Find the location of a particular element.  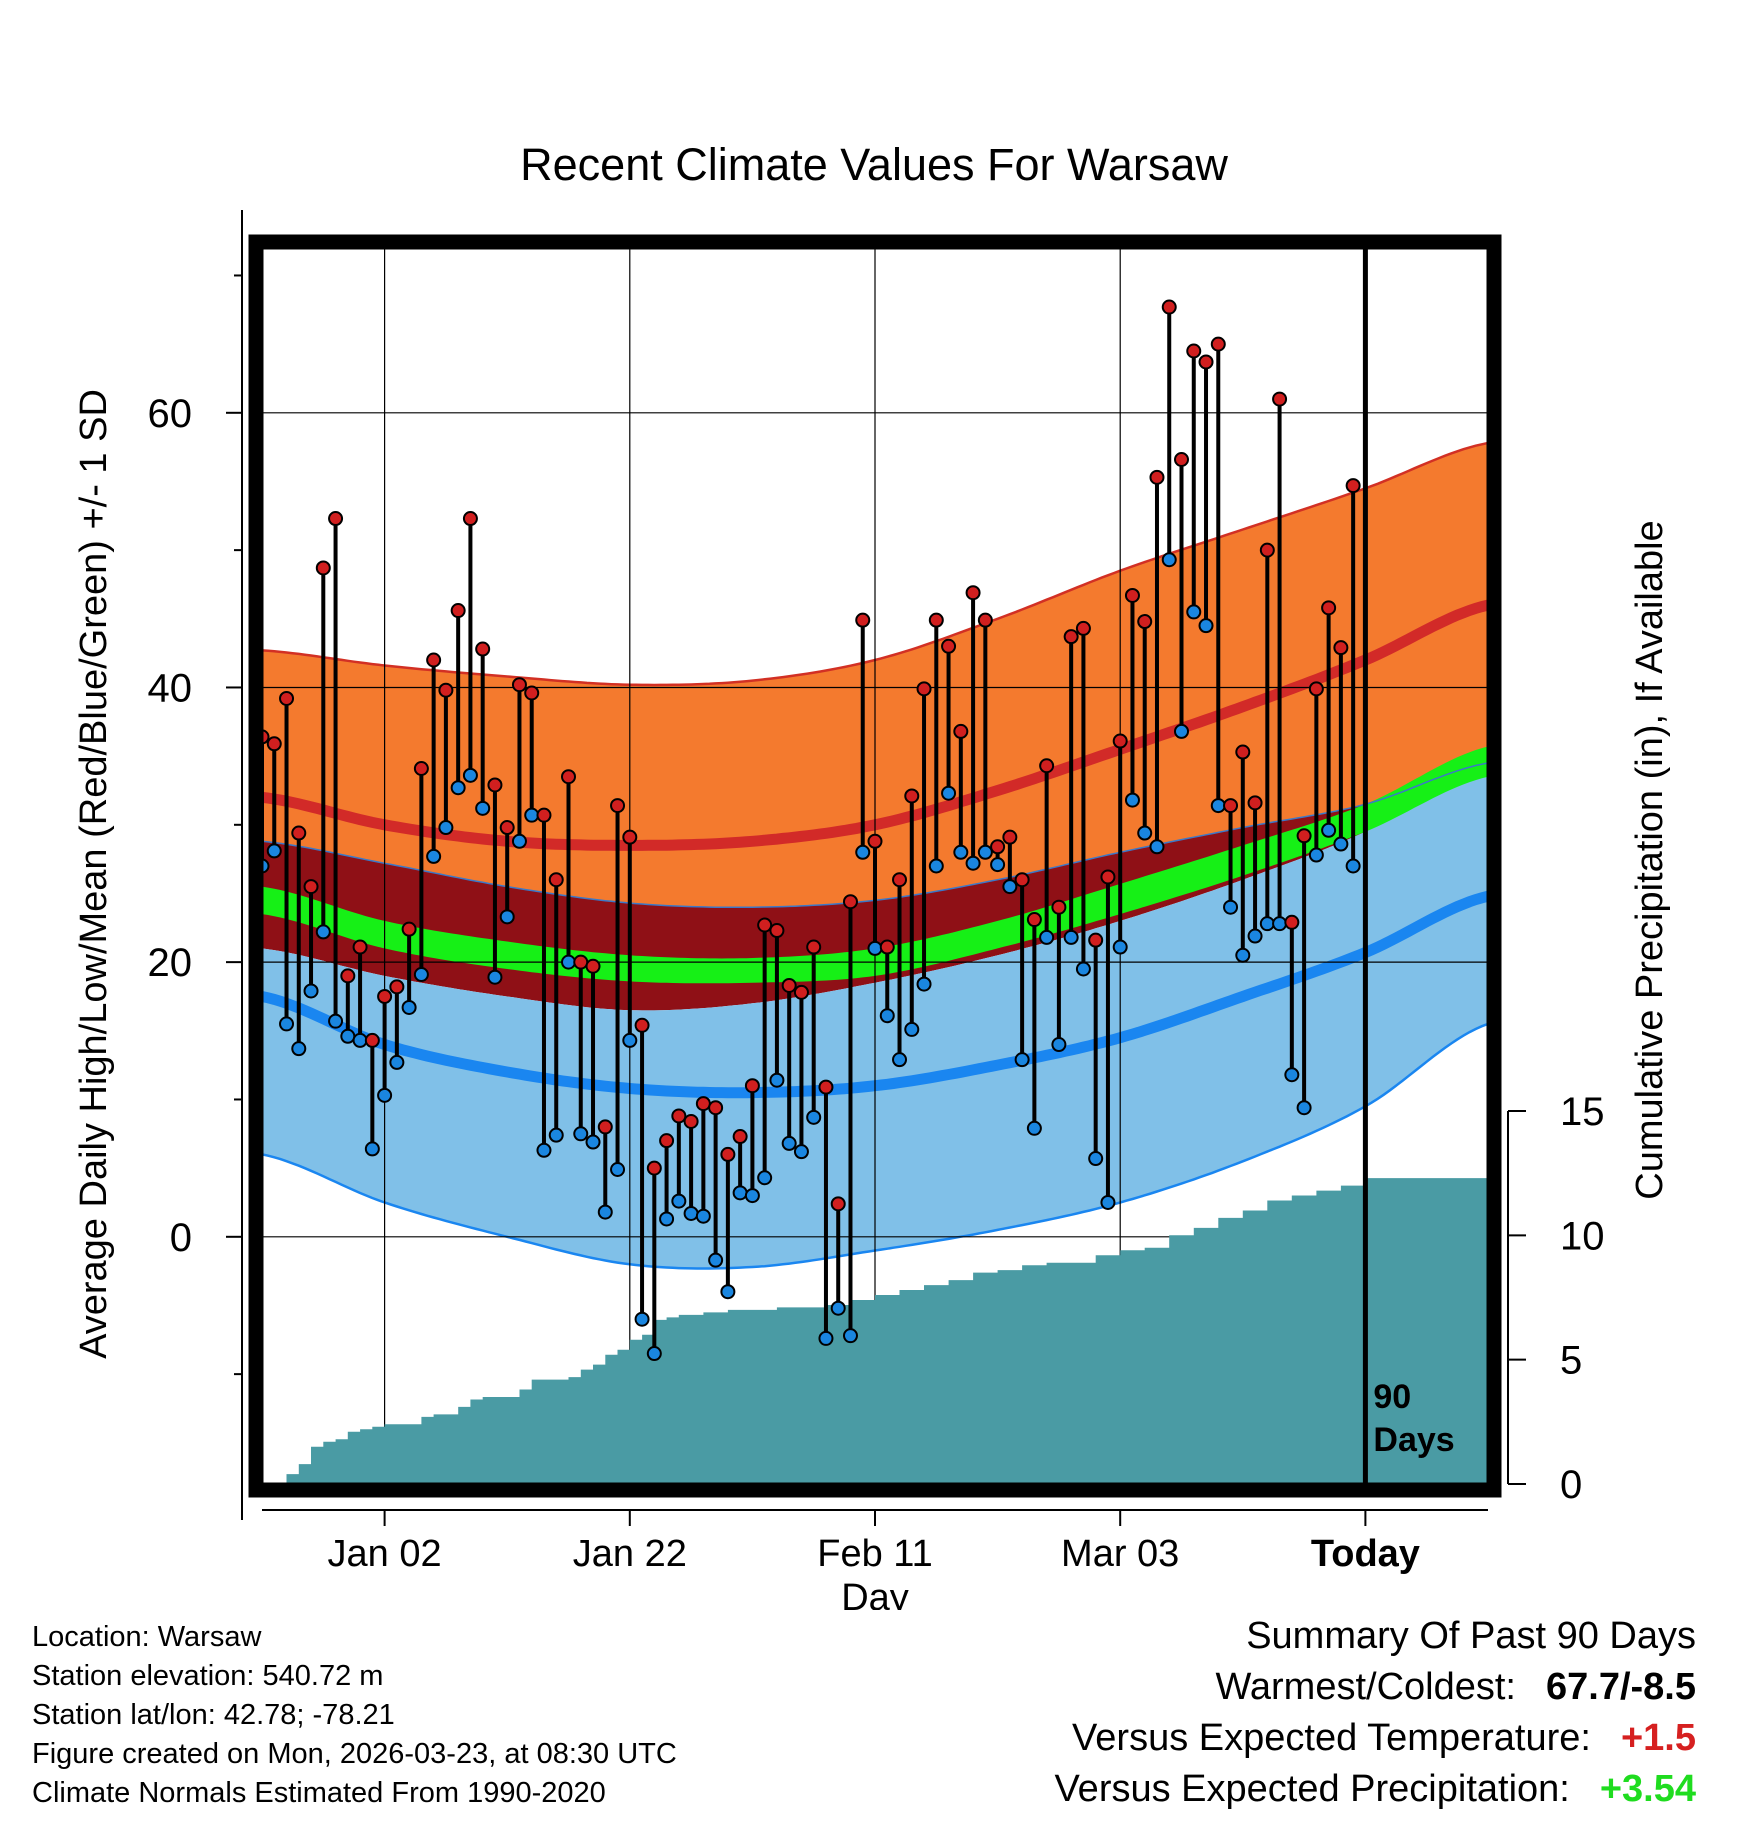

normals-text: Climate Normals Estimated From 1990-2020 is located at coordinates (319, 1793).